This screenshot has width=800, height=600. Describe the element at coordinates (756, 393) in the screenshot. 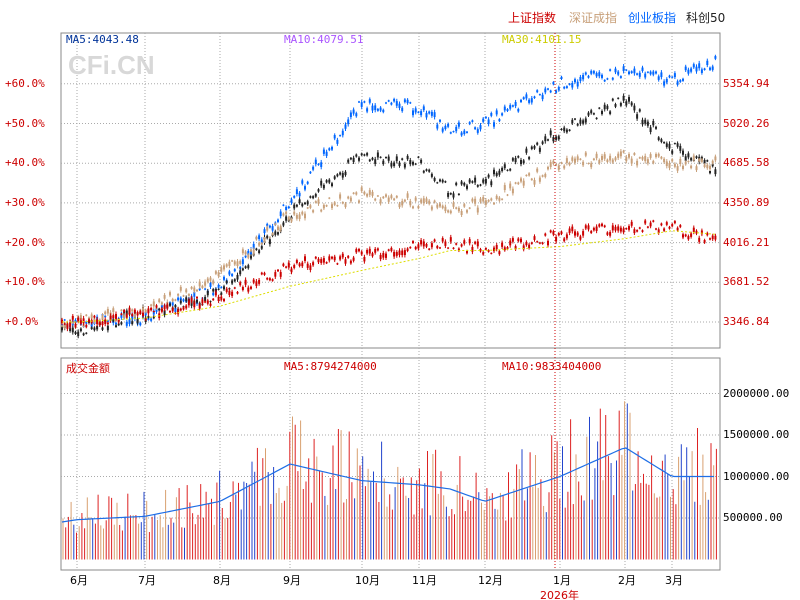

I see `volume-y-tick: 2000000.00` at that location.